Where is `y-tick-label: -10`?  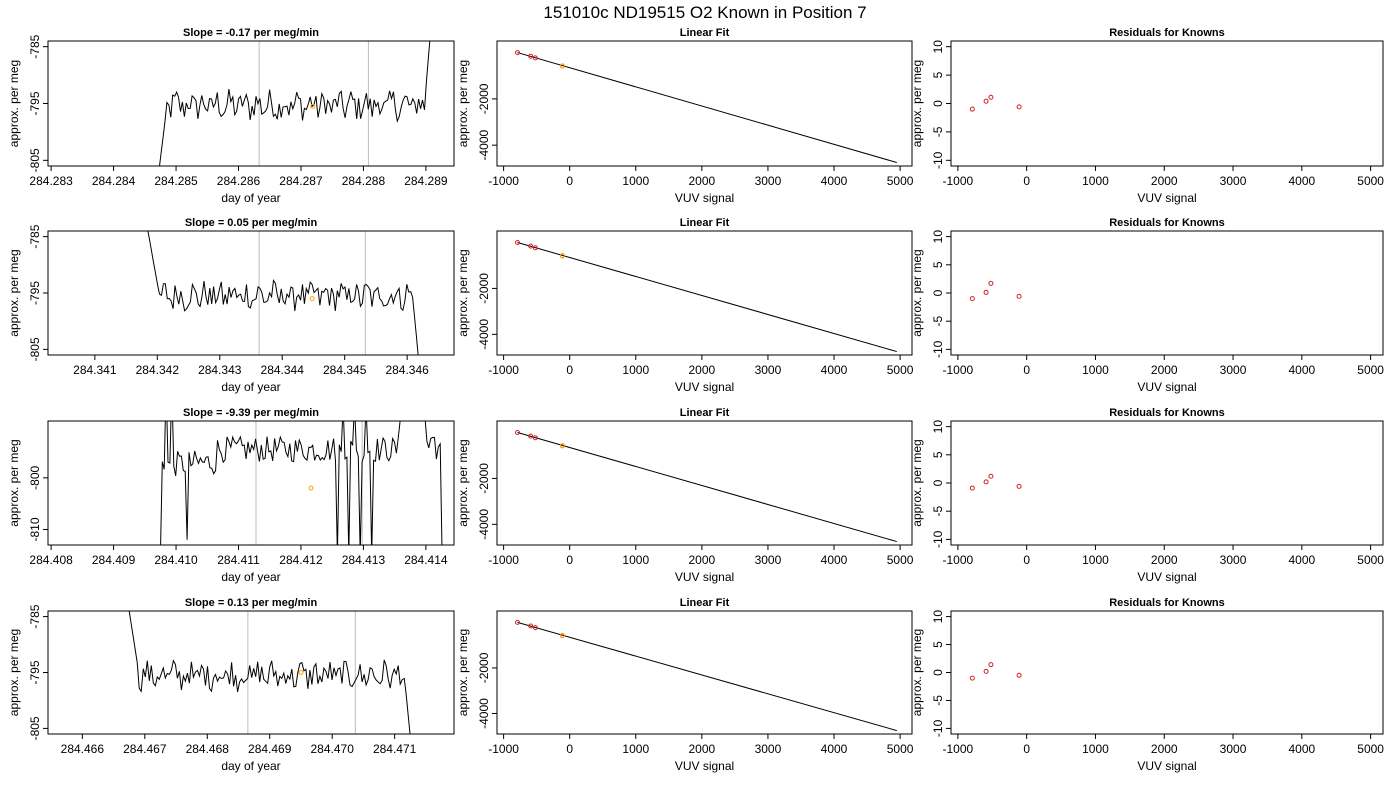
y-tick-label: -10 is located at coordinates (938, 539).